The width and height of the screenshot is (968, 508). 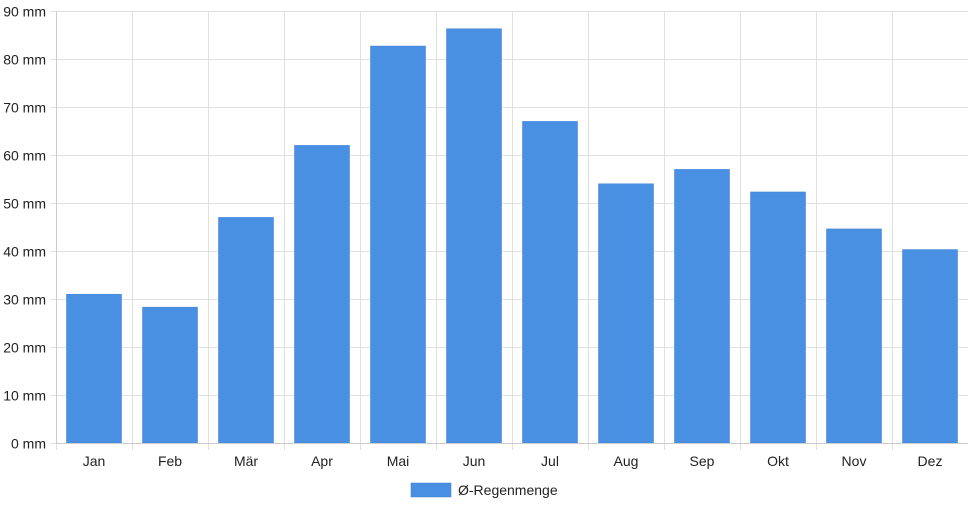 What do you see at coordinates (474, 236) in the screenshot?
I see `bar-jun` at bounding box center [474, 236].